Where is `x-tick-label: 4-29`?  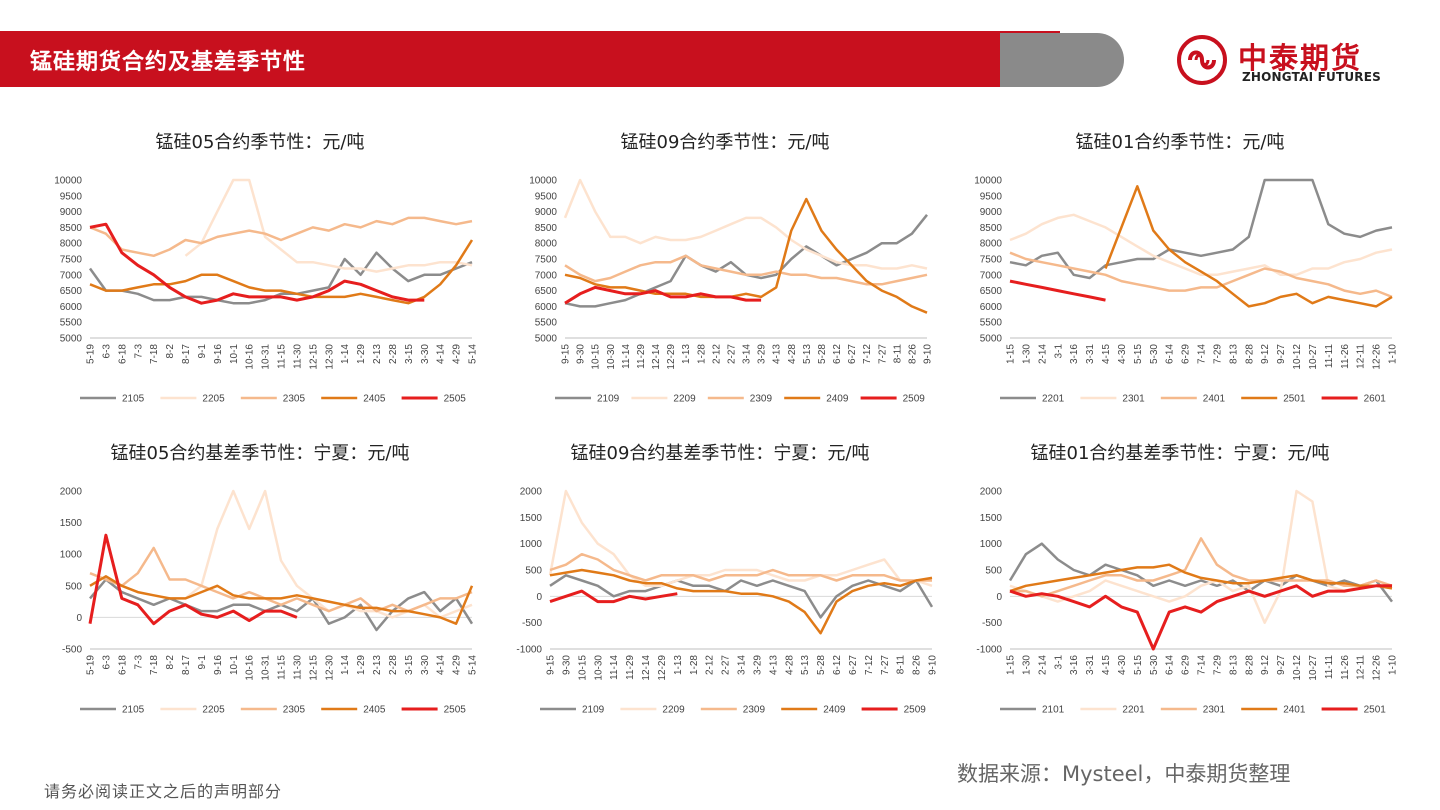
x-tick-label: 4-29 is located at coordinates (457, 354).